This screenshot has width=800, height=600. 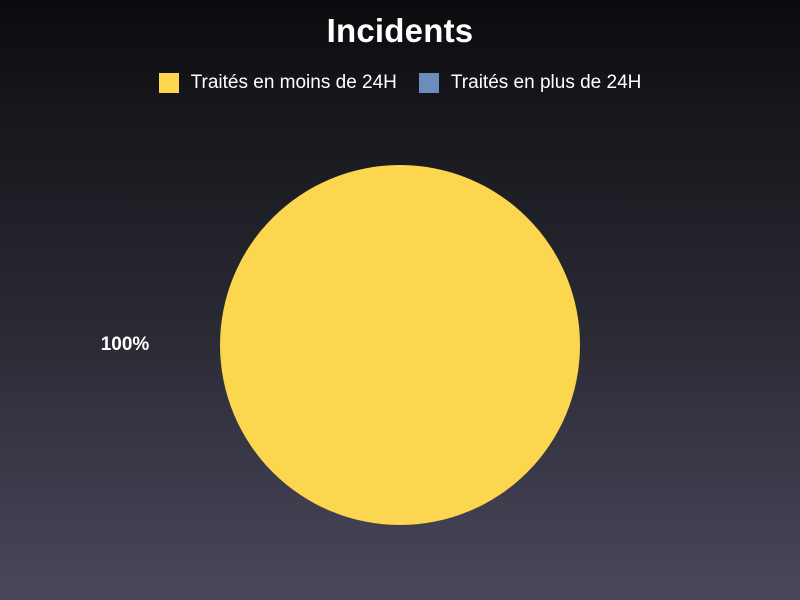 I want to click on chart-title: Incidents, so click(x=400, y=30).